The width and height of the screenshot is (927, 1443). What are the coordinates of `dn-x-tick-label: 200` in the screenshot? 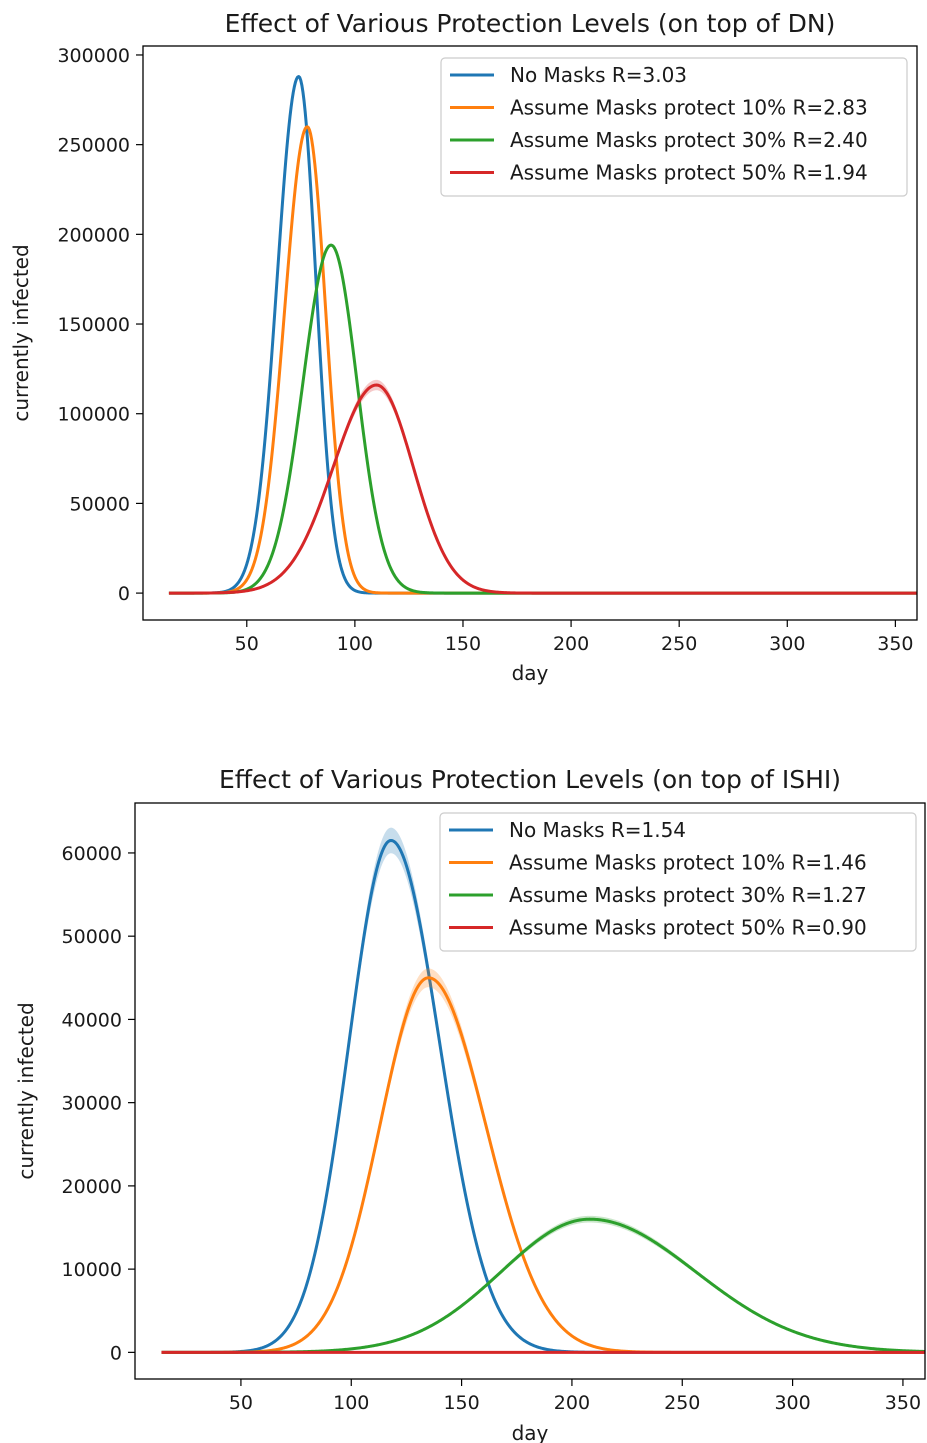 It's located at (571, 644).